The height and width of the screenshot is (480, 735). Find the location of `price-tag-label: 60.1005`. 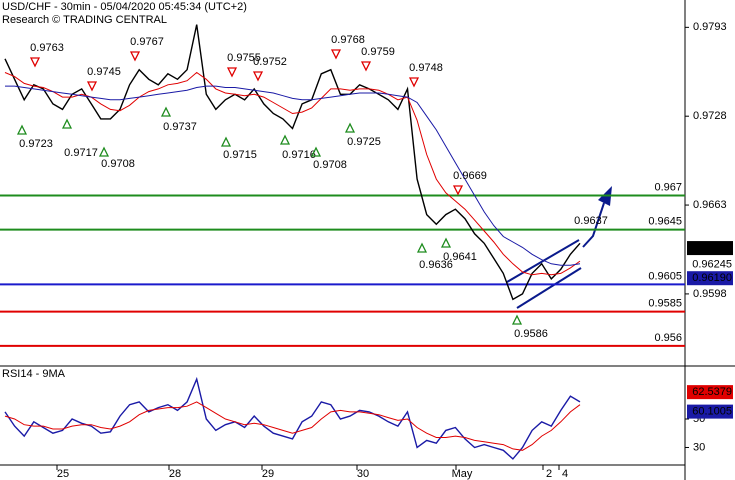

price-tag-label: 60.1005 is located at coordinates (712, 412).